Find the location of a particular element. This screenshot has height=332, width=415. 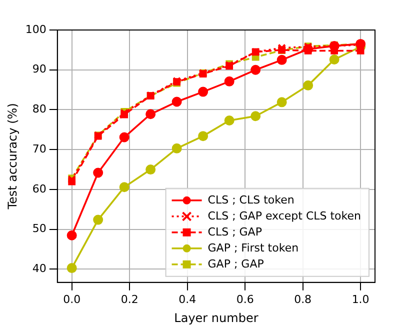

y-tick-label: 90 is located at coordinates (39, 69).